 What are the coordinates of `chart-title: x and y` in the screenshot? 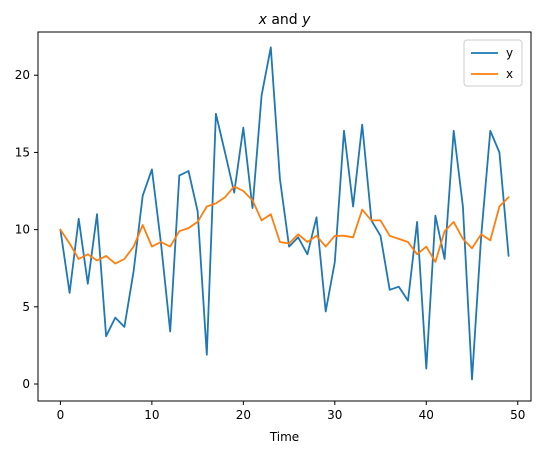 It's located at (285, 20).